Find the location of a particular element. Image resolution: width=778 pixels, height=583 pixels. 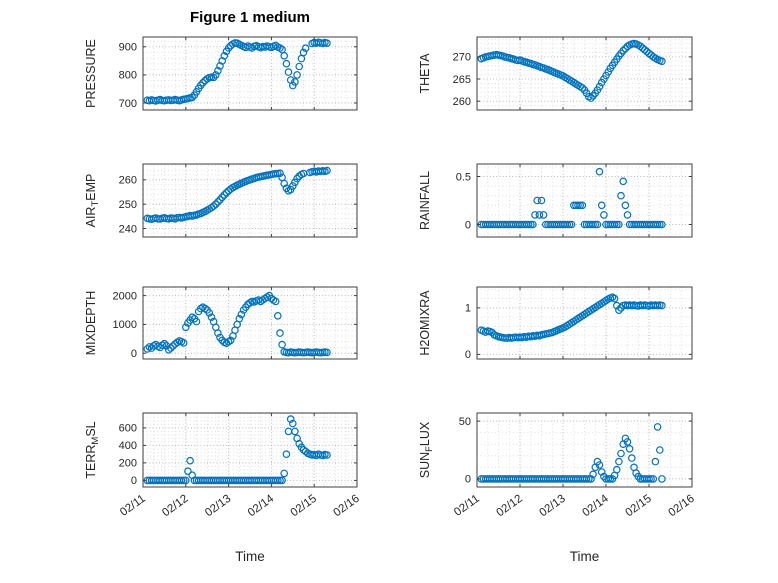

subplot-sun-flux: 0 50 SUNFLUX 02/11 02/12 02/13 02/14 02/15 02/16 is located at coordinates (557, 466).